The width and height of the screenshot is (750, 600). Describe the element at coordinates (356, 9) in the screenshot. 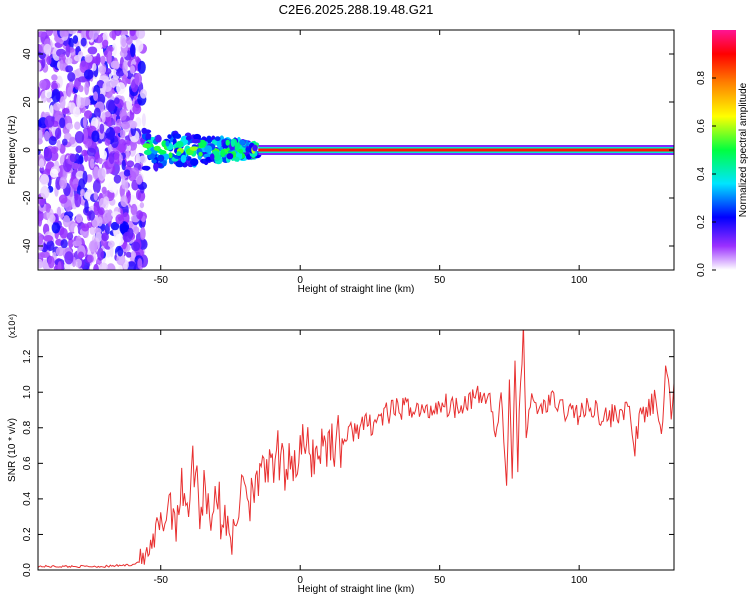

I see `figure-title: C2E6.2025.288.19.48.G21` at that location.